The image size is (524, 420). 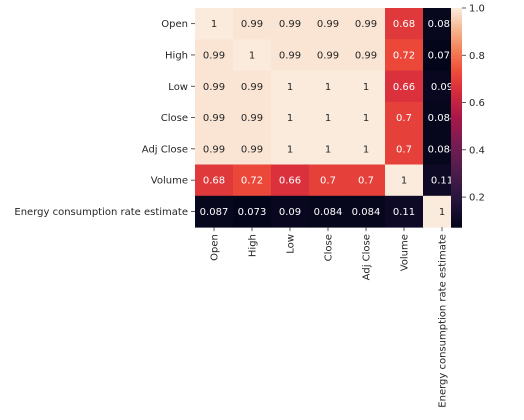 I want to click on cell-value-label: 0.09, so click(x=290, y=212).